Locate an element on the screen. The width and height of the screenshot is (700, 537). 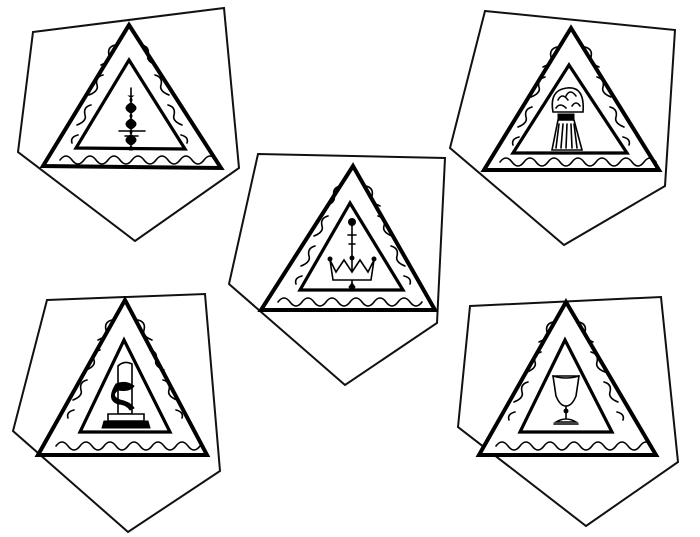
emblem-panel-chalice is located at coordinates (568, 411).